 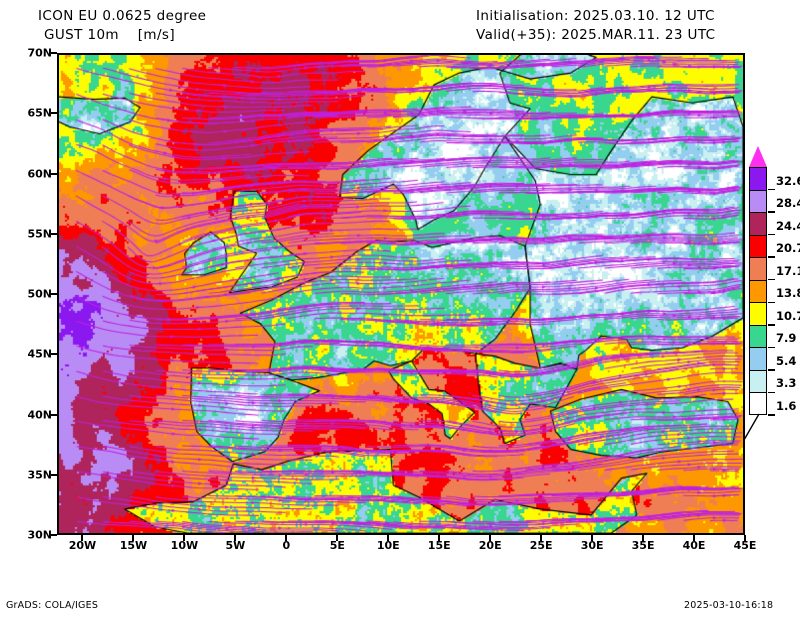 I want to click on lon-tick-label: 10E, so click(x=388, y=545).